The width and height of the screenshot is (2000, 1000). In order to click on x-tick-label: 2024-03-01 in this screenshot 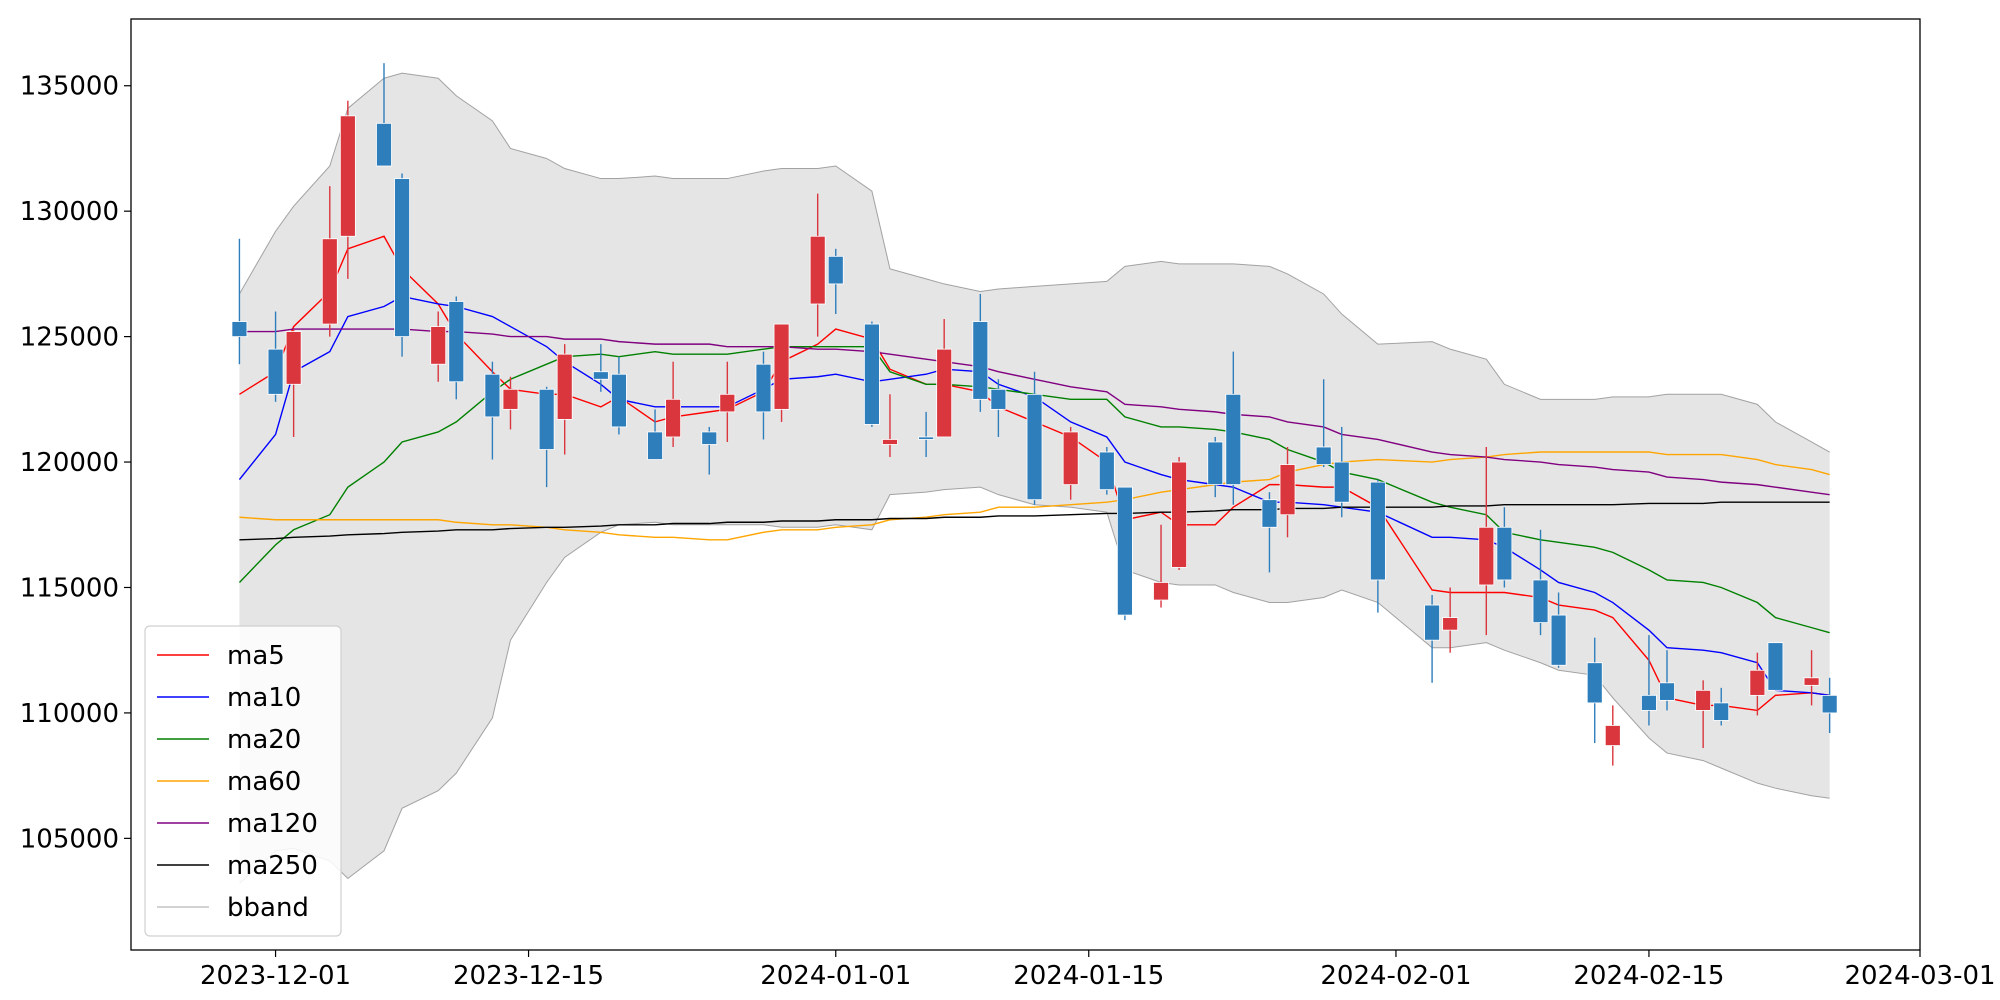, I will do `click(1919, 976)`.